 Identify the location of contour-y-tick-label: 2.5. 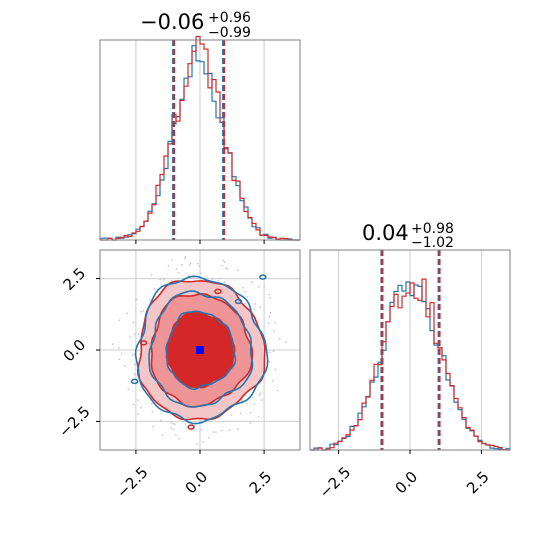
(75, 279).